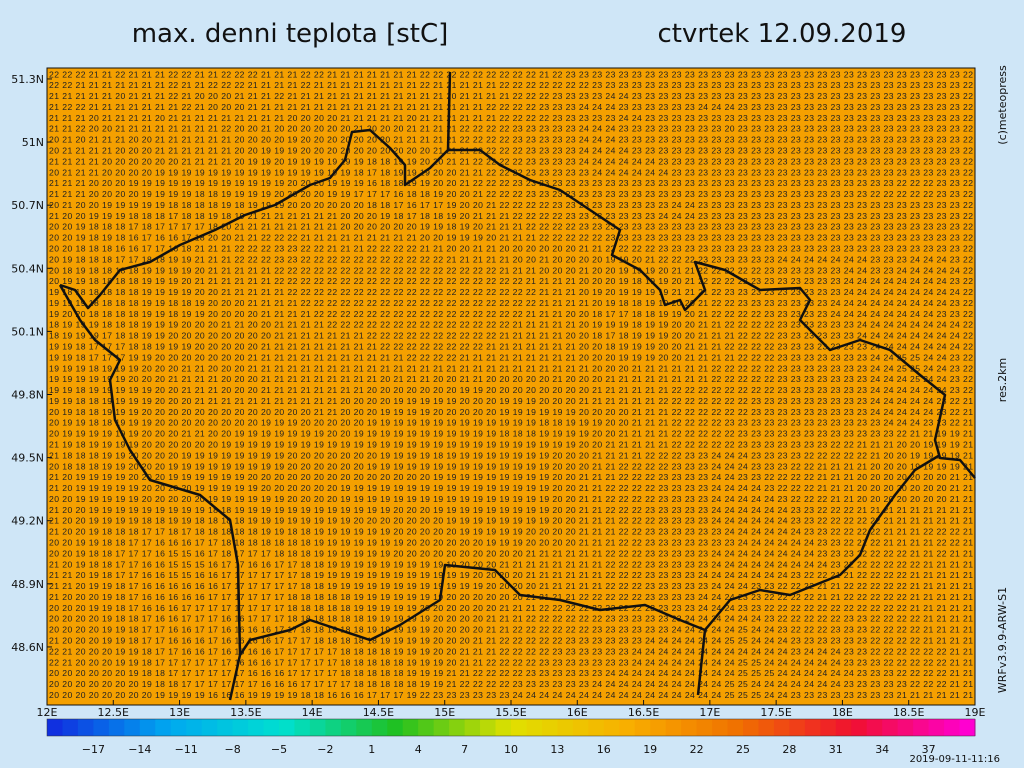 The width and height of the screenshot is (1024, 768). What do you see at coordinates (418, 749) in the screenshot?
I see `colorbar-label: 4` at bounding box center [418, 749].